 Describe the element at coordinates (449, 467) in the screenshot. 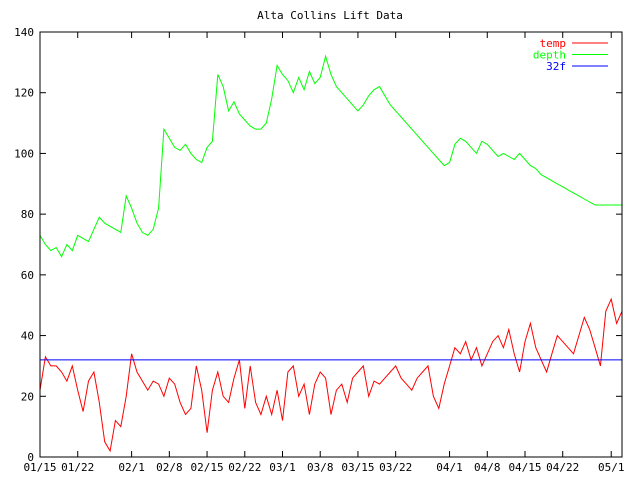

I see `x-tick-label: 04/1` at that location.